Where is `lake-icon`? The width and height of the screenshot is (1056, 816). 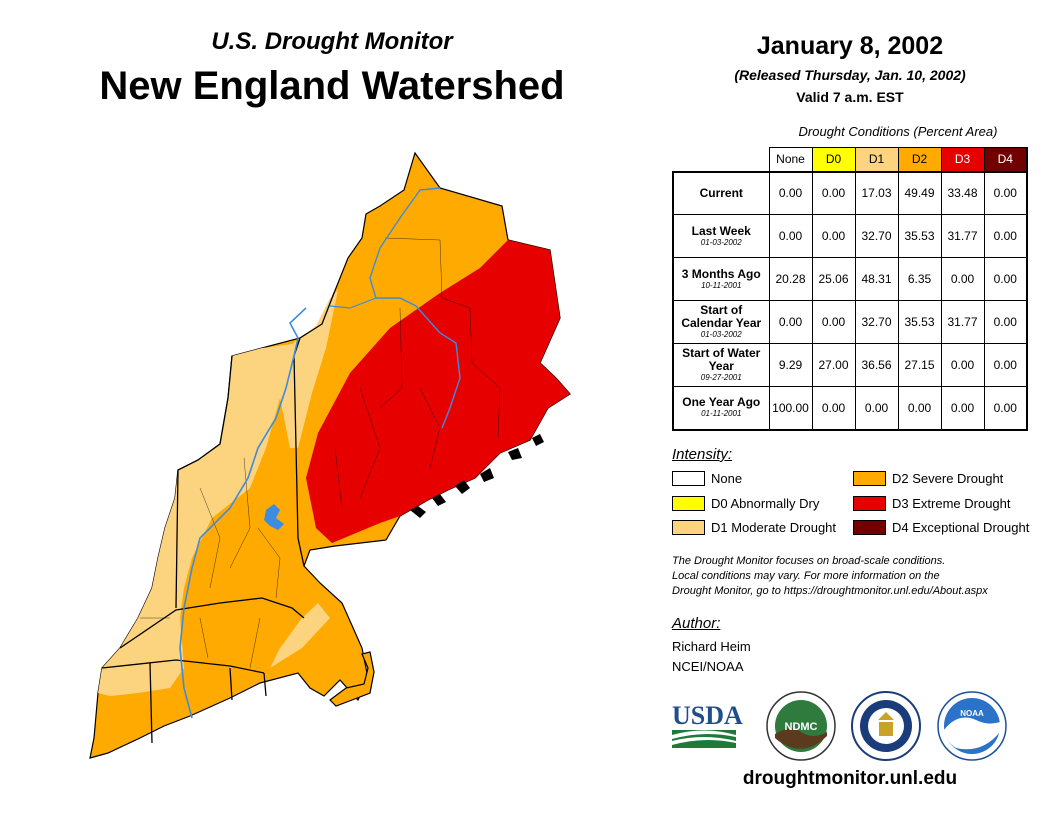 lake-icon is located at coordinates (274, 517).